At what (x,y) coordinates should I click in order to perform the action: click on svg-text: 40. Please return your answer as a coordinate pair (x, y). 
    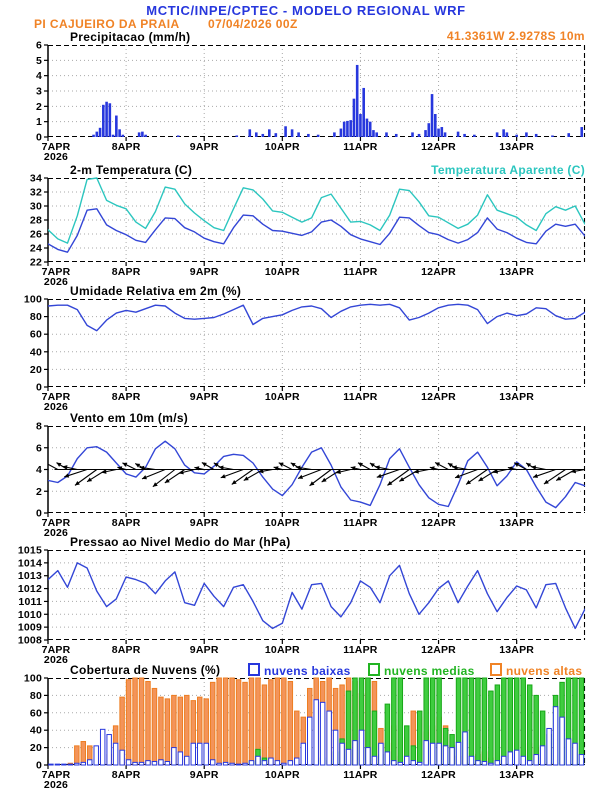
    Looking at the image, I should click on (36, 731).